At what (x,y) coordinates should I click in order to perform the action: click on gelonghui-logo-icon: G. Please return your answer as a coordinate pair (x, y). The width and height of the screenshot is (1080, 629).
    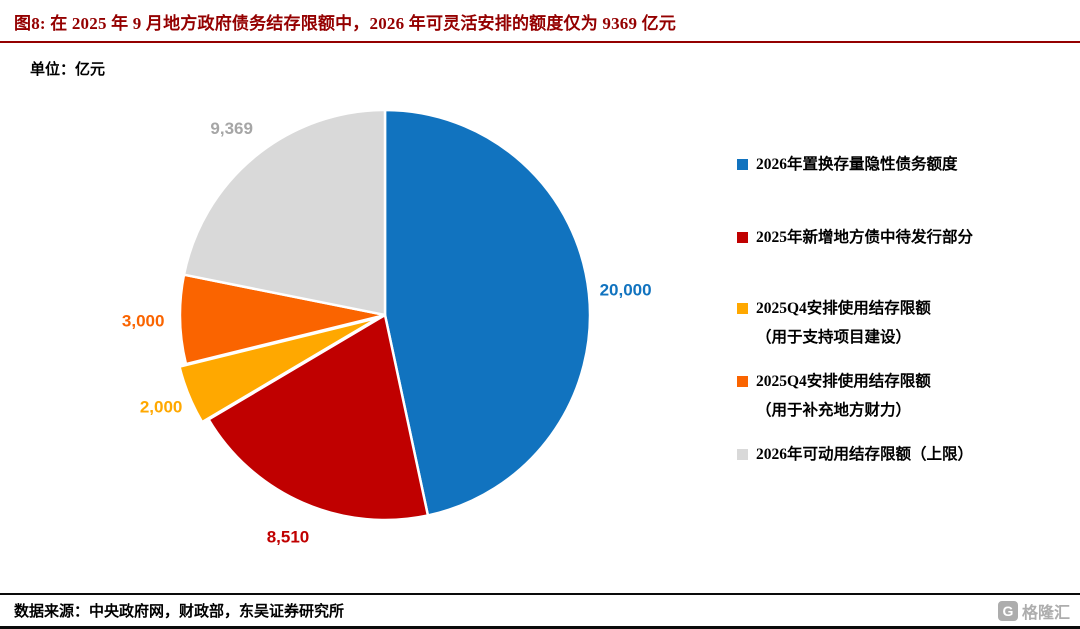
    Looking at the image, I should click on (1007, 610).